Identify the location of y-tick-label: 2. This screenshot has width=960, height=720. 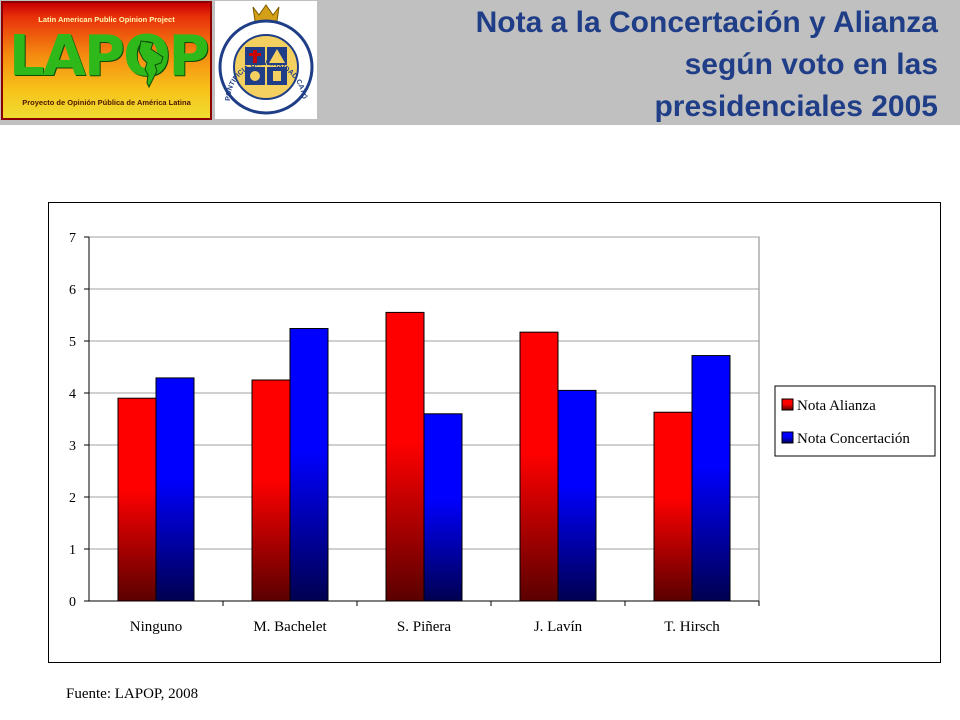
(72, 498).